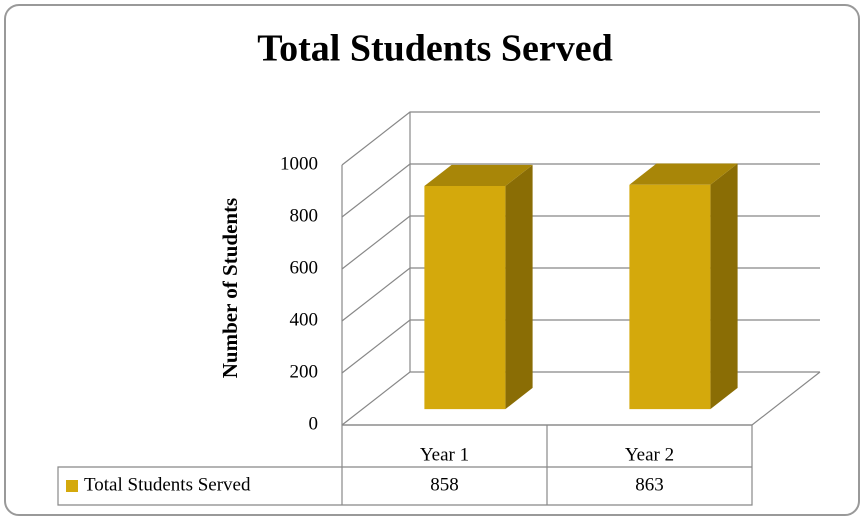 The height and width of the screenshot is (521, 865). I want to click on x-tick-label: Year 1, so click(444, 454).